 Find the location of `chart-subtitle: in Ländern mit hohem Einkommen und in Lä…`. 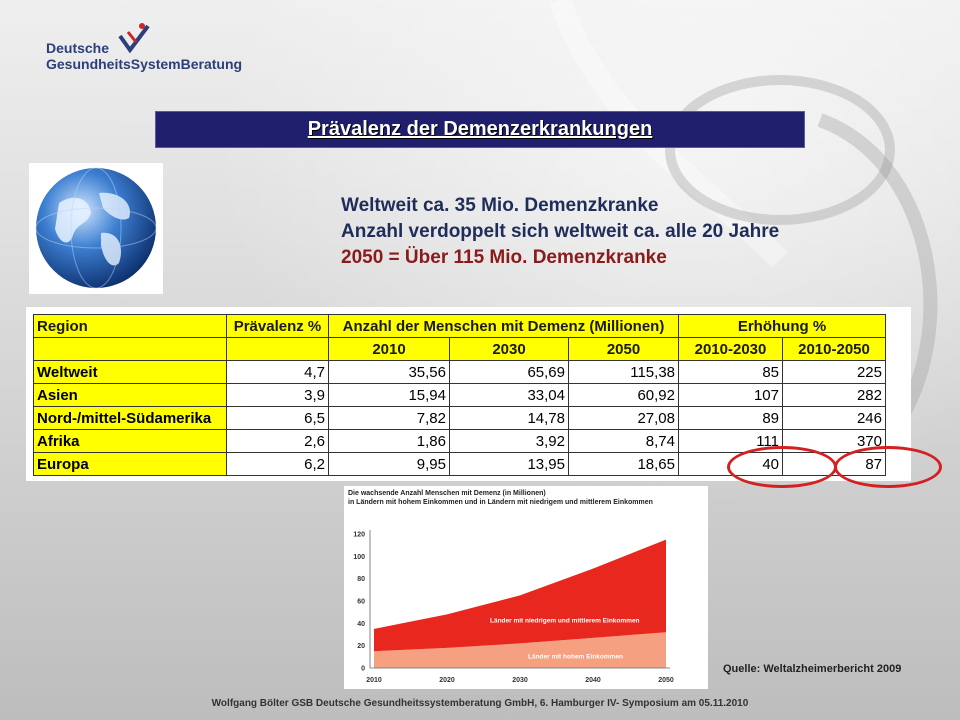

chart-subtitle: in Ländern mit hohem Einkommen und in Lä… is located at coordinates (500, 502).